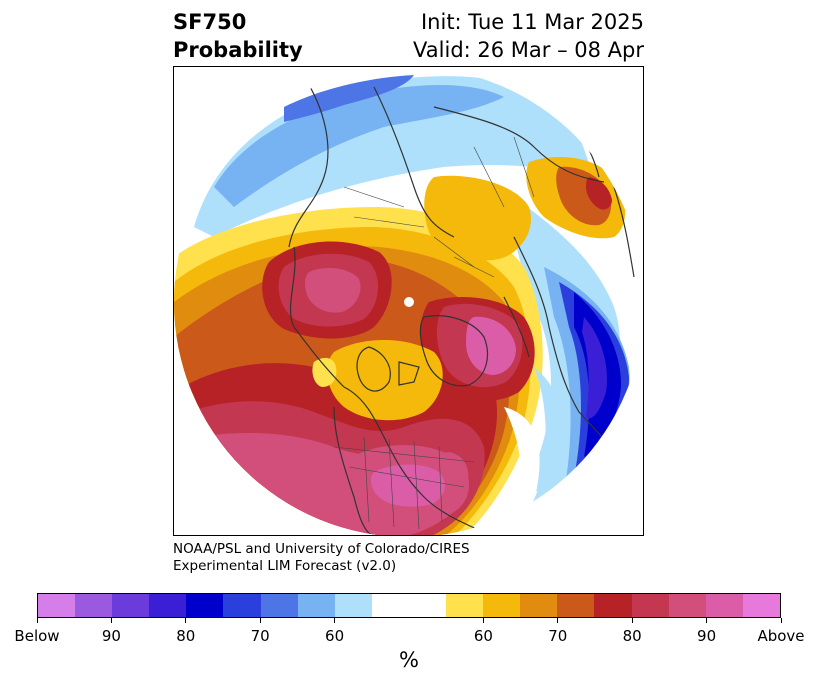 The image size is (819, 686). Describe the element at coordinates (781, 636) in the screenshot. I see `colorbar-tick-label: Above` at that location.